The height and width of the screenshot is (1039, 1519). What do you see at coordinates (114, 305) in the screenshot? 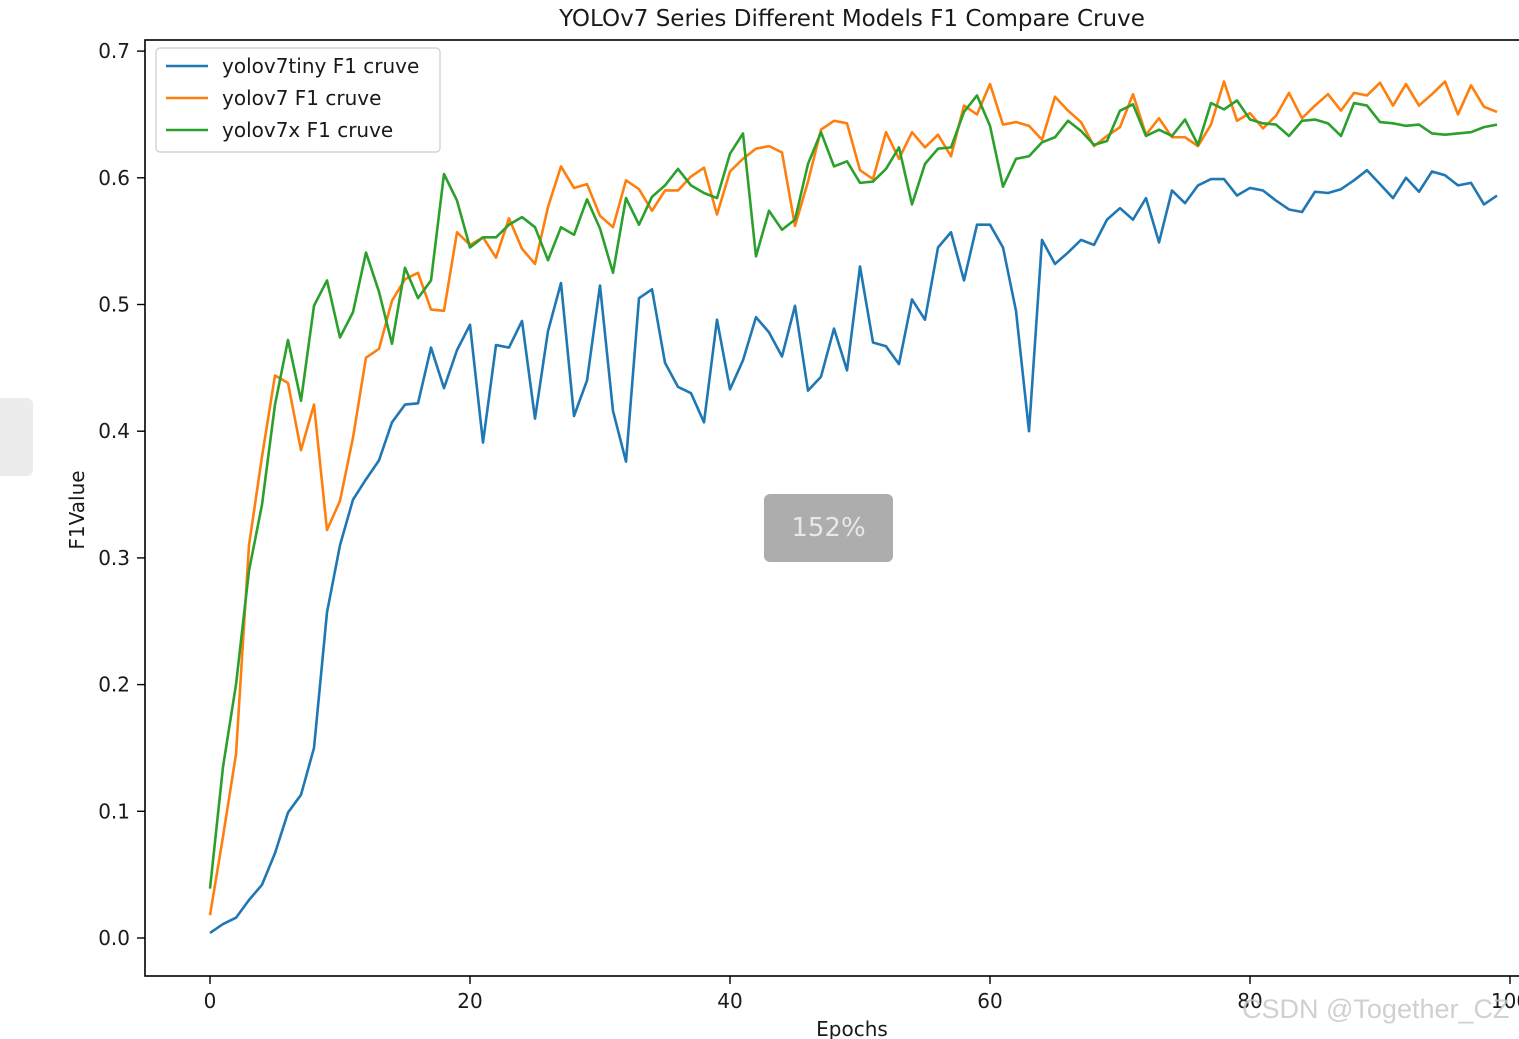
I see `y-tick-label: 0.5` at bounding box center [114, 305].